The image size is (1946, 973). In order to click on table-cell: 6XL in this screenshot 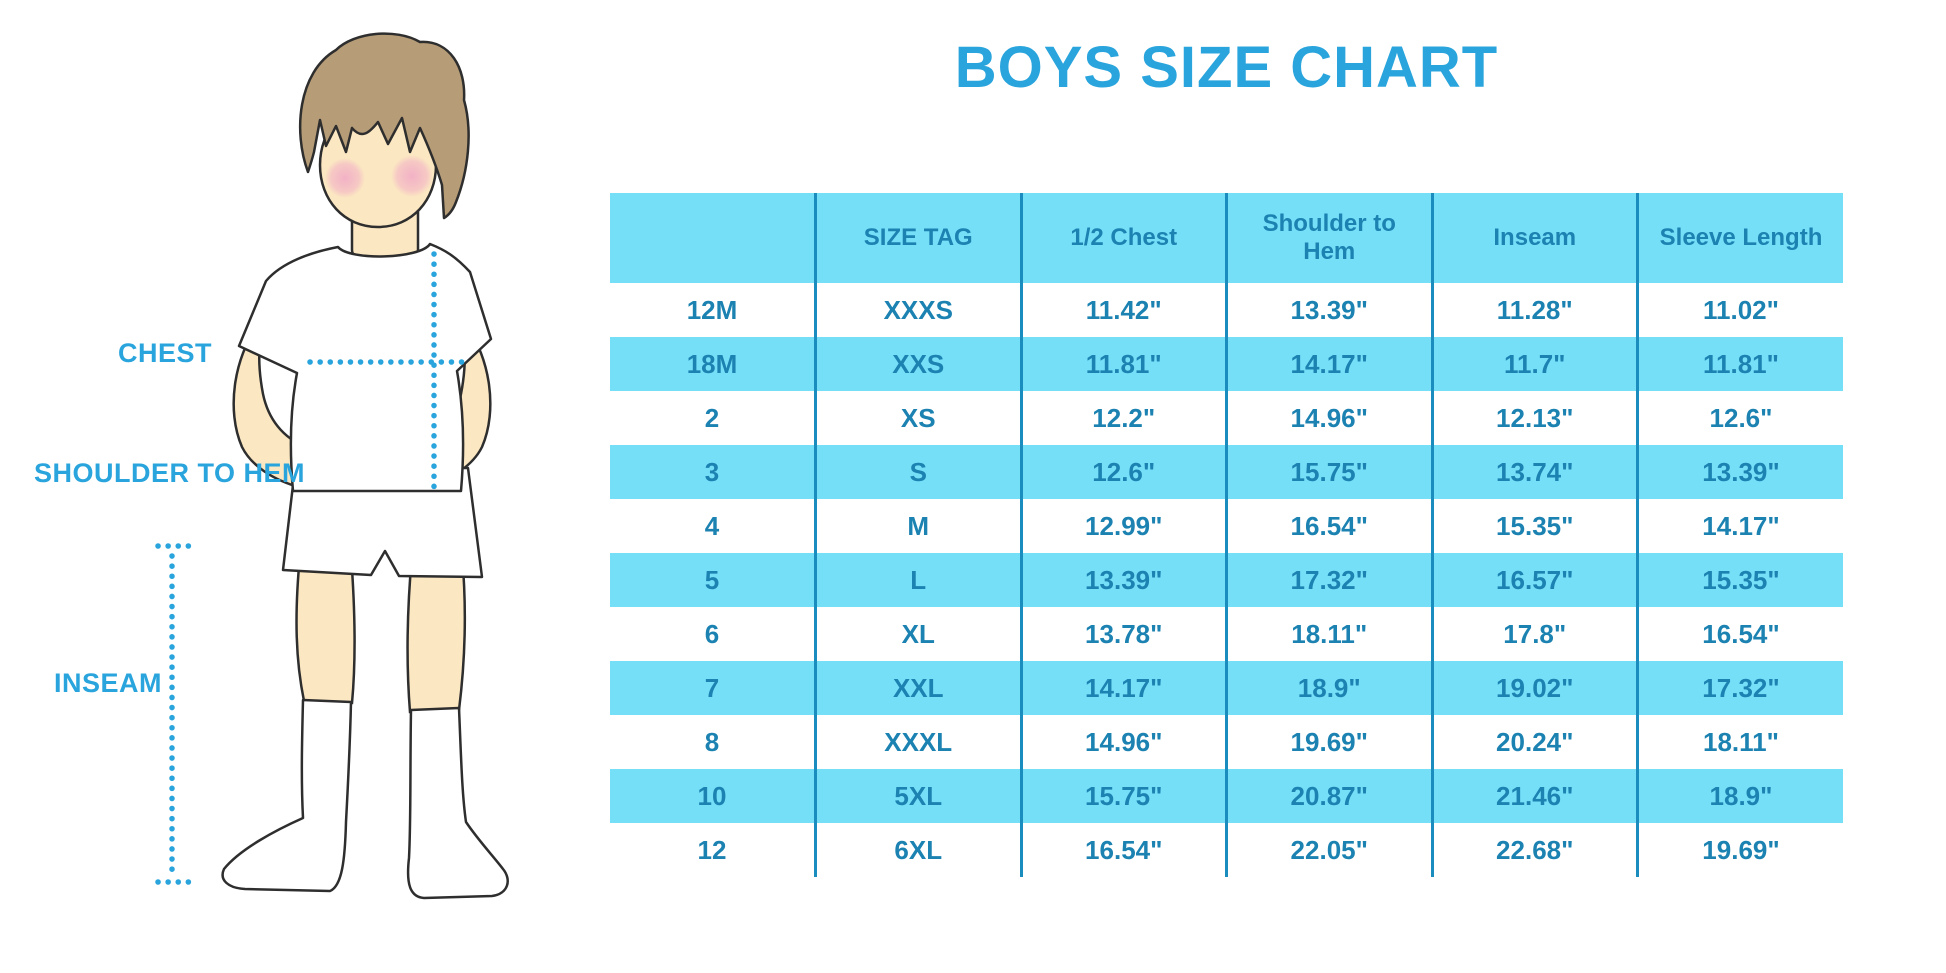, I will do `click(917, 850)`.